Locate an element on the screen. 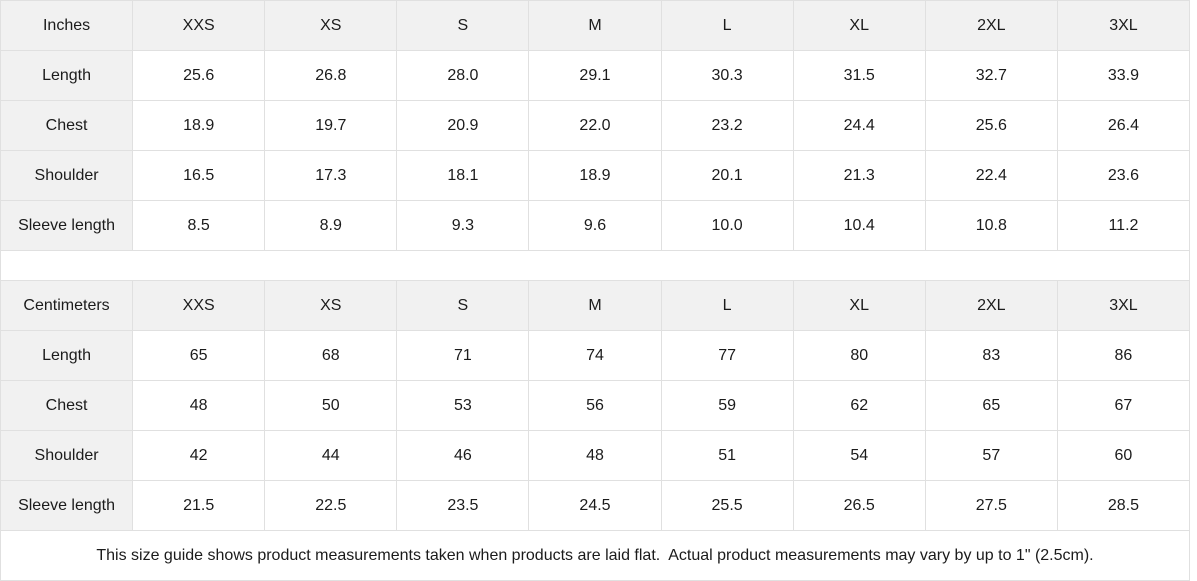  measurement-value: 29.1 is located at coordinates (595, 75).